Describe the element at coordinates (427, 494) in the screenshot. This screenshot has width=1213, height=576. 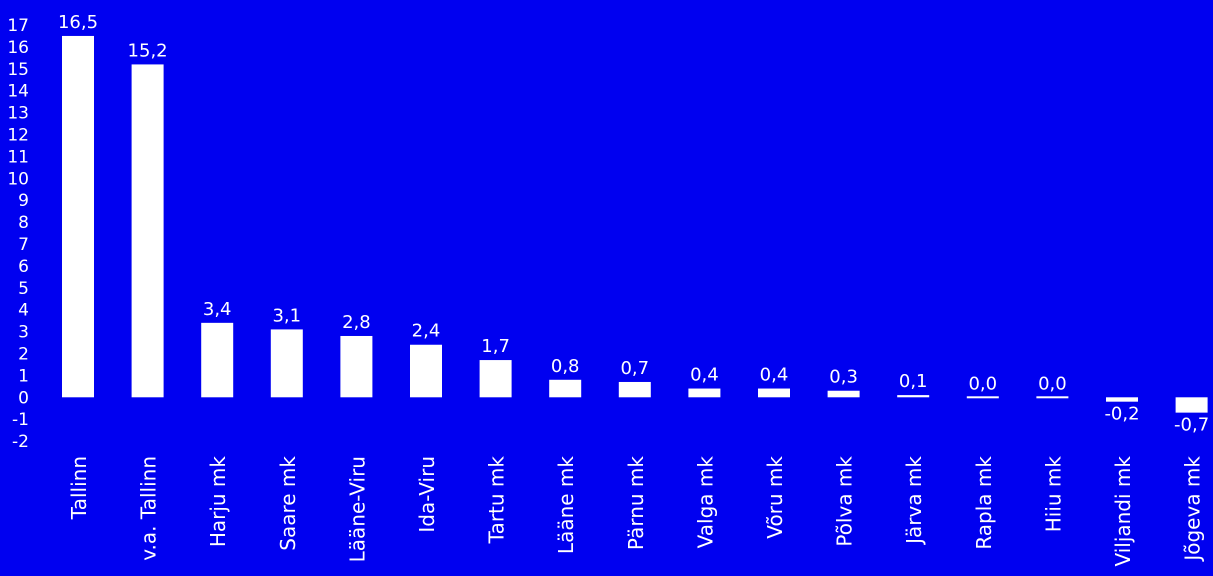
I see `category-label: Ida-Viru` at that location.